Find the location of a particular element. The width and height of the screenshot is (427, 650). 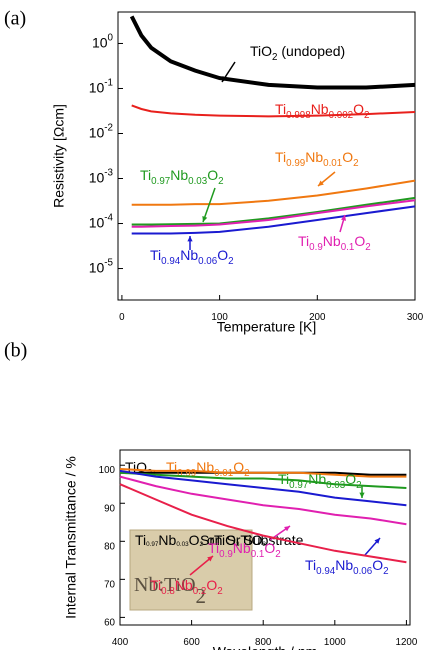

x-axis-title: Temperature [K] is located at coordinates (267, 327).